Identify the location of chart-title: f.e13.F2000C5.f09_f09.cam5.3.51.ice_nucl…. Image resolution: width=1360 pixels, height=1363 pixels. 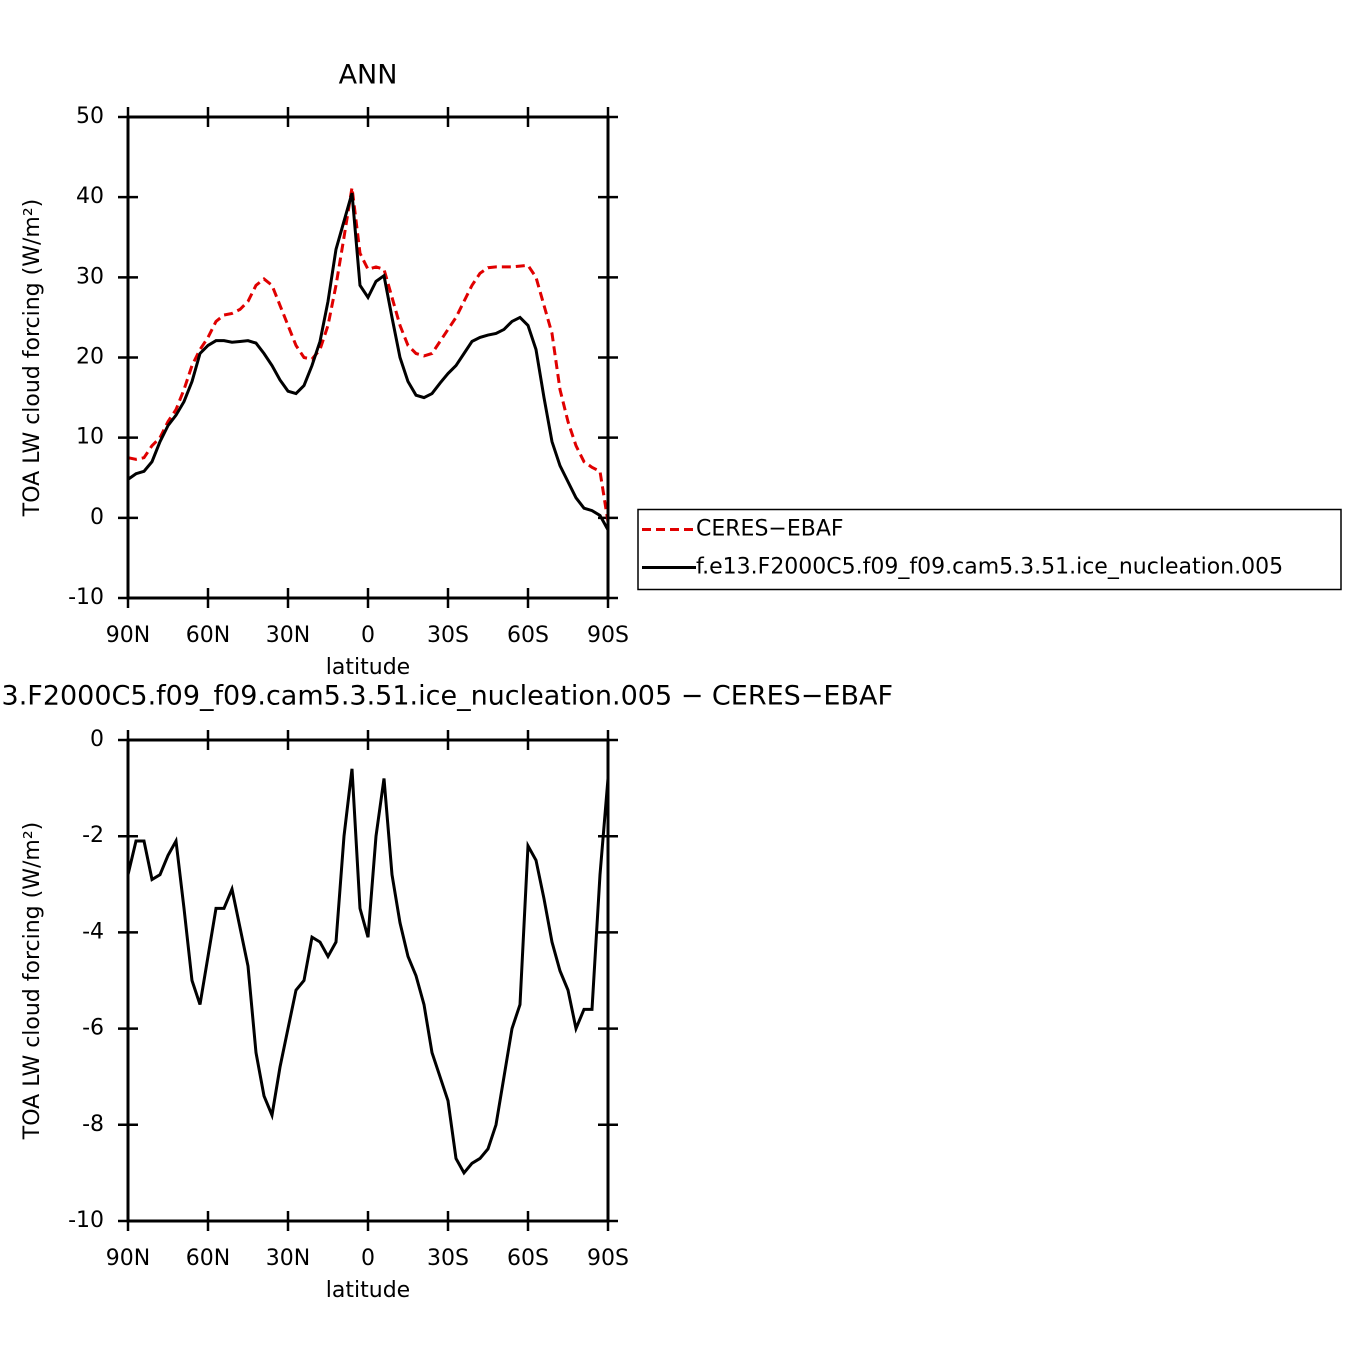
(446, 696).